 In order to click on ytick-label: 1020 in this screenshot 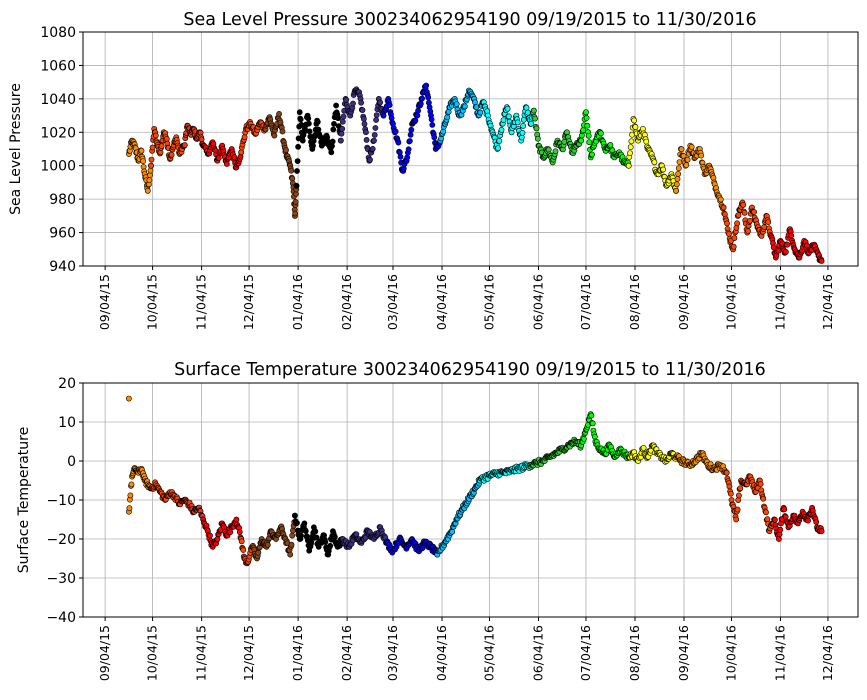, I will do `click(58, 133)`.